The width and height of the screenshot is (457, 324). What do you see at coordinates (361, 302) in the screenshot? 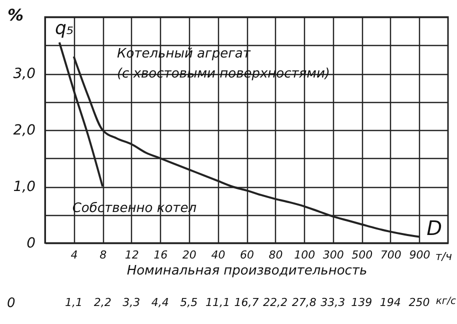
I see `text: 139` at bounding box center [361, 302].